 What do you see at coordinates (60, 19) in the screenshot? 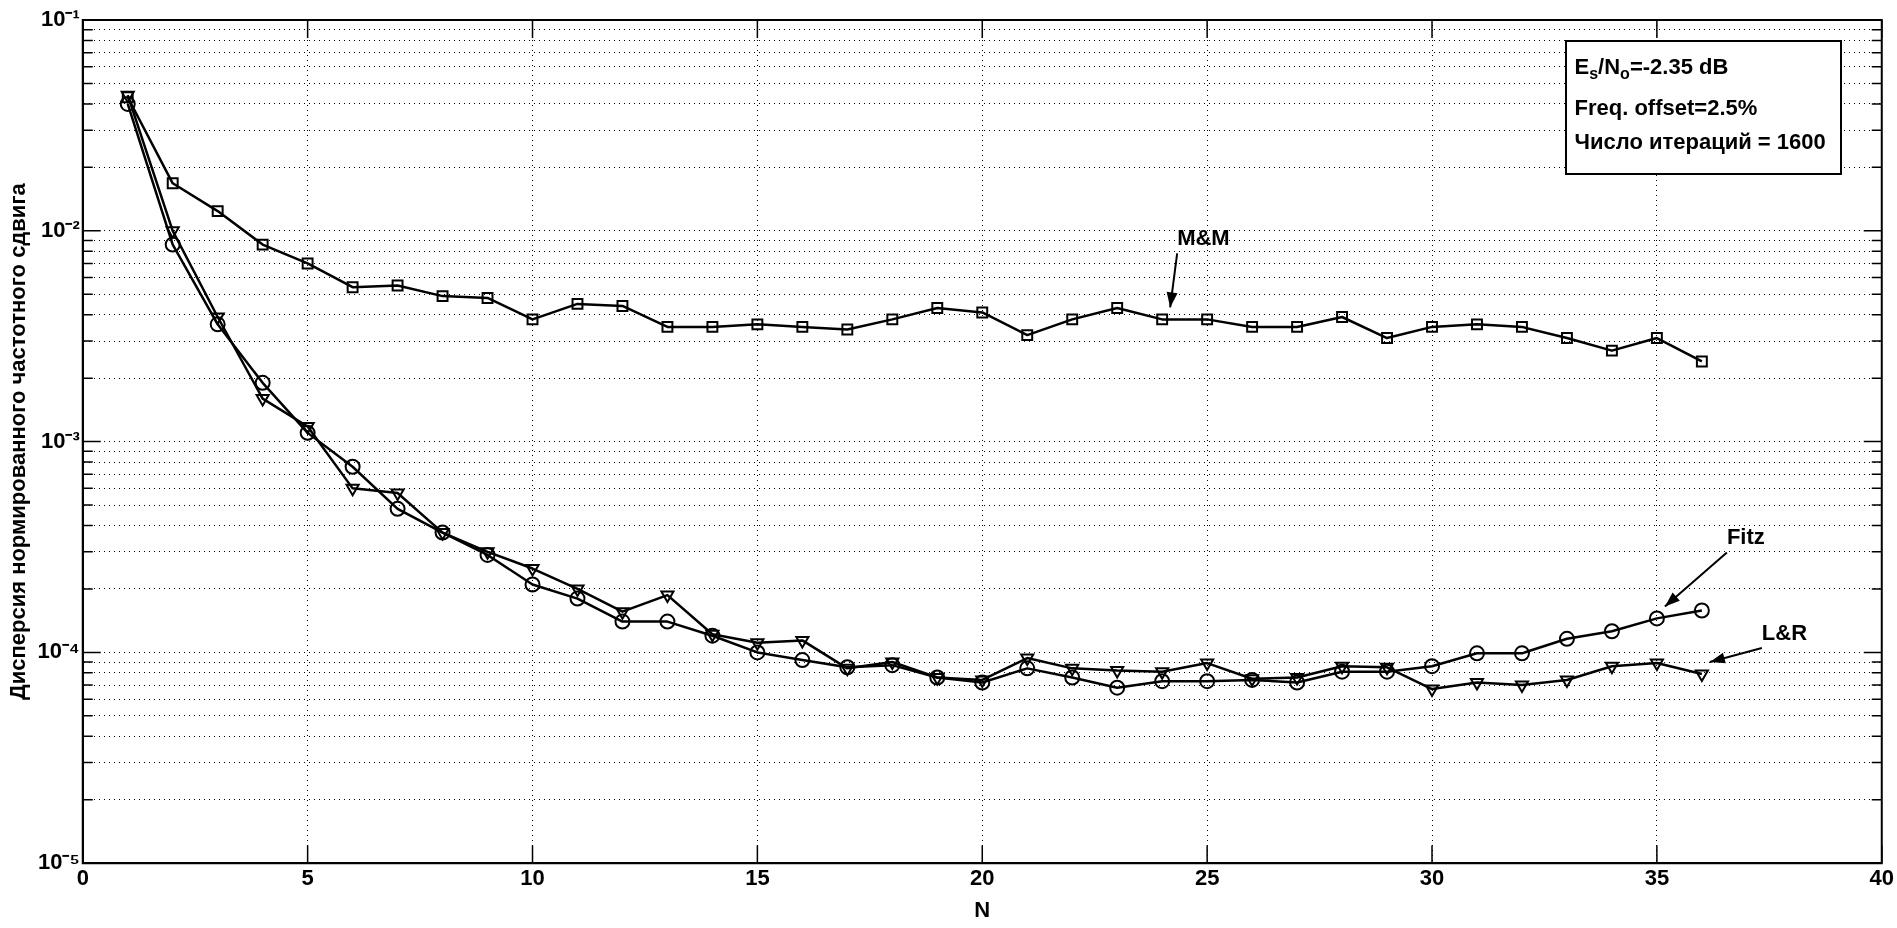
I see `y-tick-label: 10⁻¹` at bounding box center [60, 19].